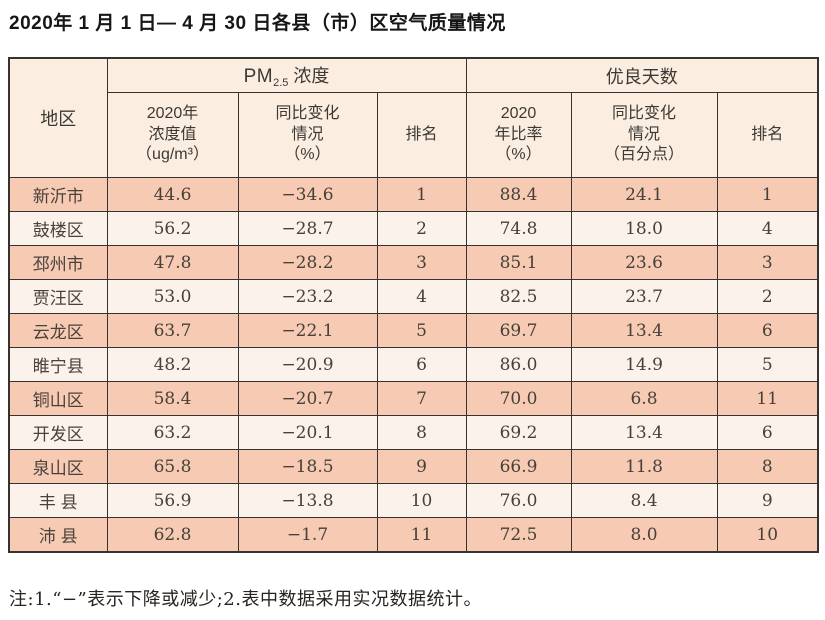 Image resolution: width=825 pixels, height=620 pixels. What do you see at coordinates (307, 535) in the screenshot?
I see `value-cell: −1.7` at bounding box center [307, 535].